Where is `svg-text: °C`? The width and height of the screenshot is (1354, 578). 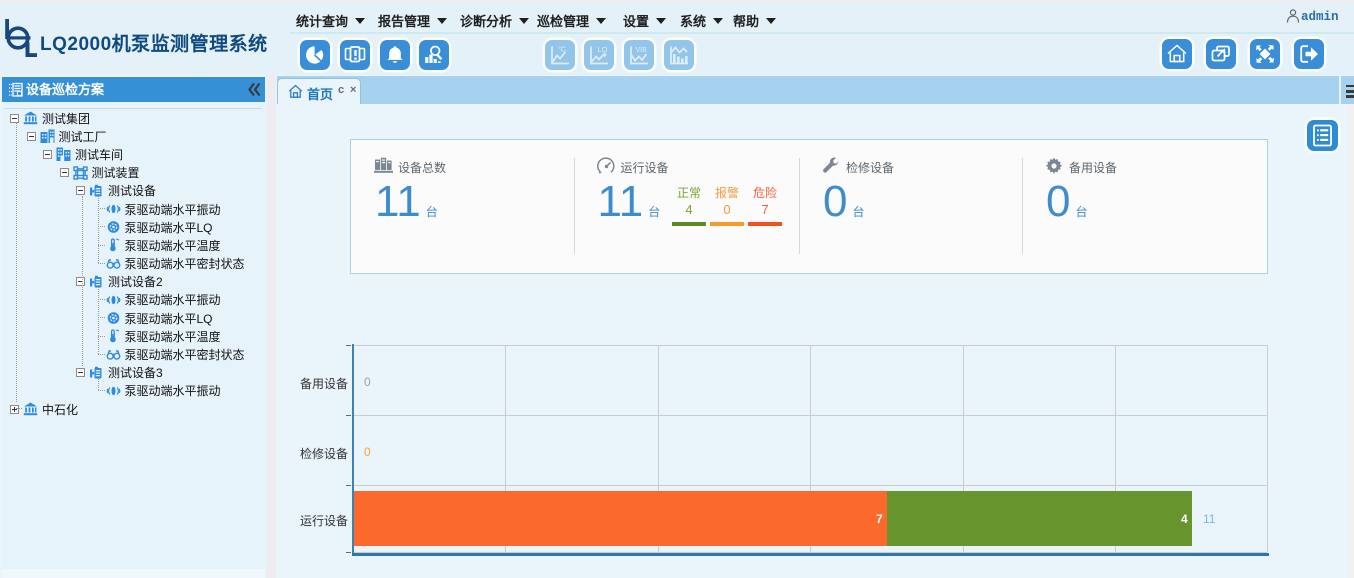
svg-text: °C is located at coordinates (562, 50).